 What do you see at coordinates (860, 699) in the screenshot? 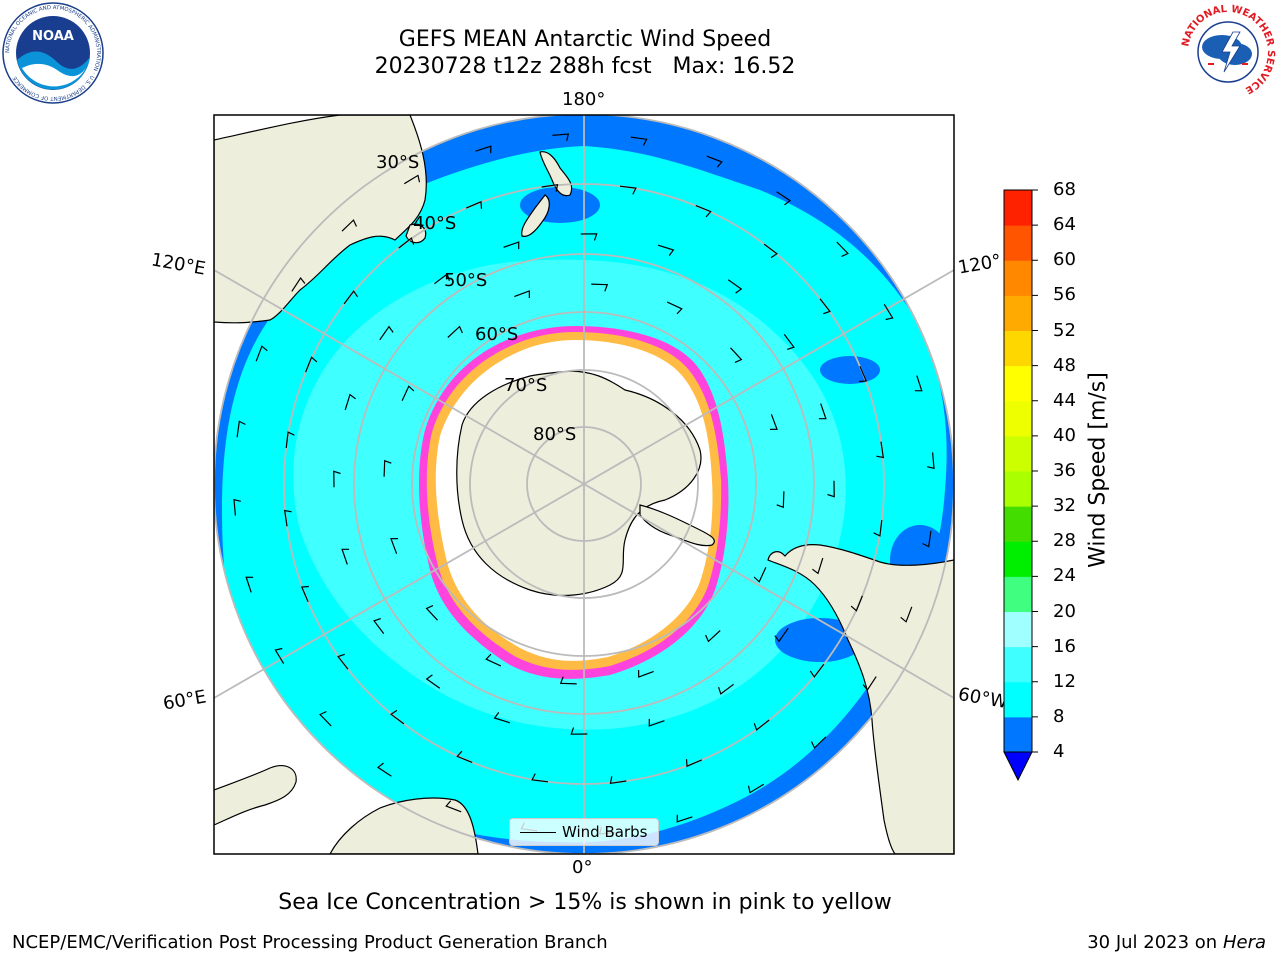
I see `south-america-landmass` at bounding box center [860, 699].